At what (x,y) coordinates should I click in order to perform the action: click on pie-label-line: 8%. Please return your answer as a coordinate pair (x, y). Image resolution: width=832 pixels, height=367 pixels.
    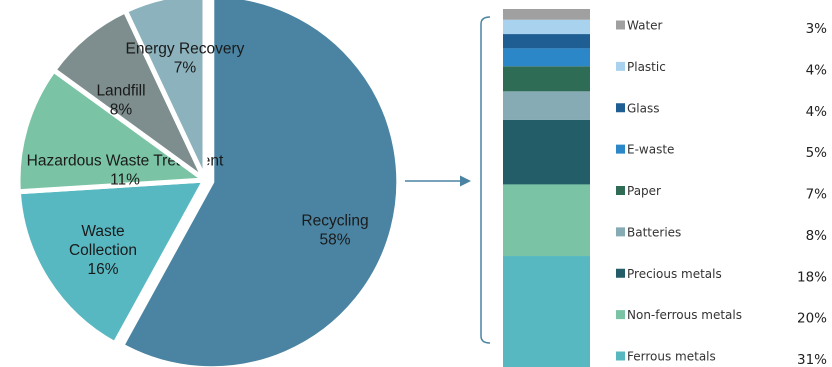
    Looking at the image, I should click on (121, 110).